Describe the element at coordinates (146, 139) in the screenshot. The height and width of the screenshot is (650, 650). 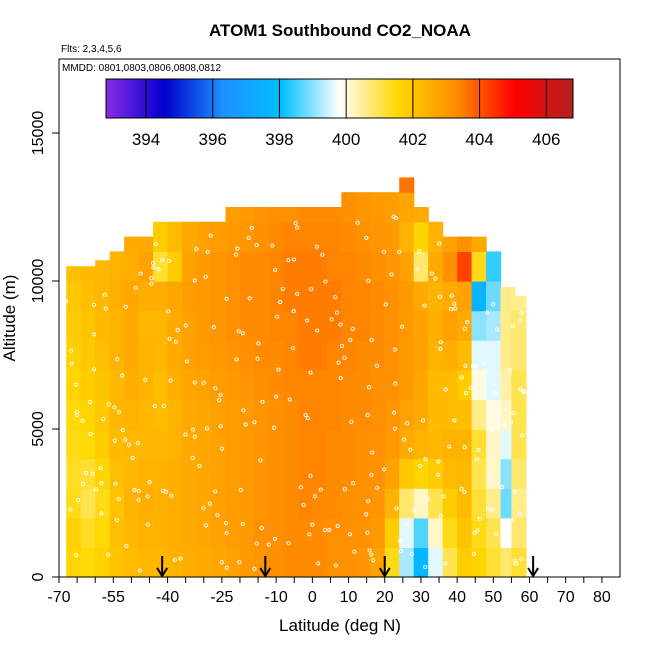
I see `colorbar-tick-label: 394` at that location.